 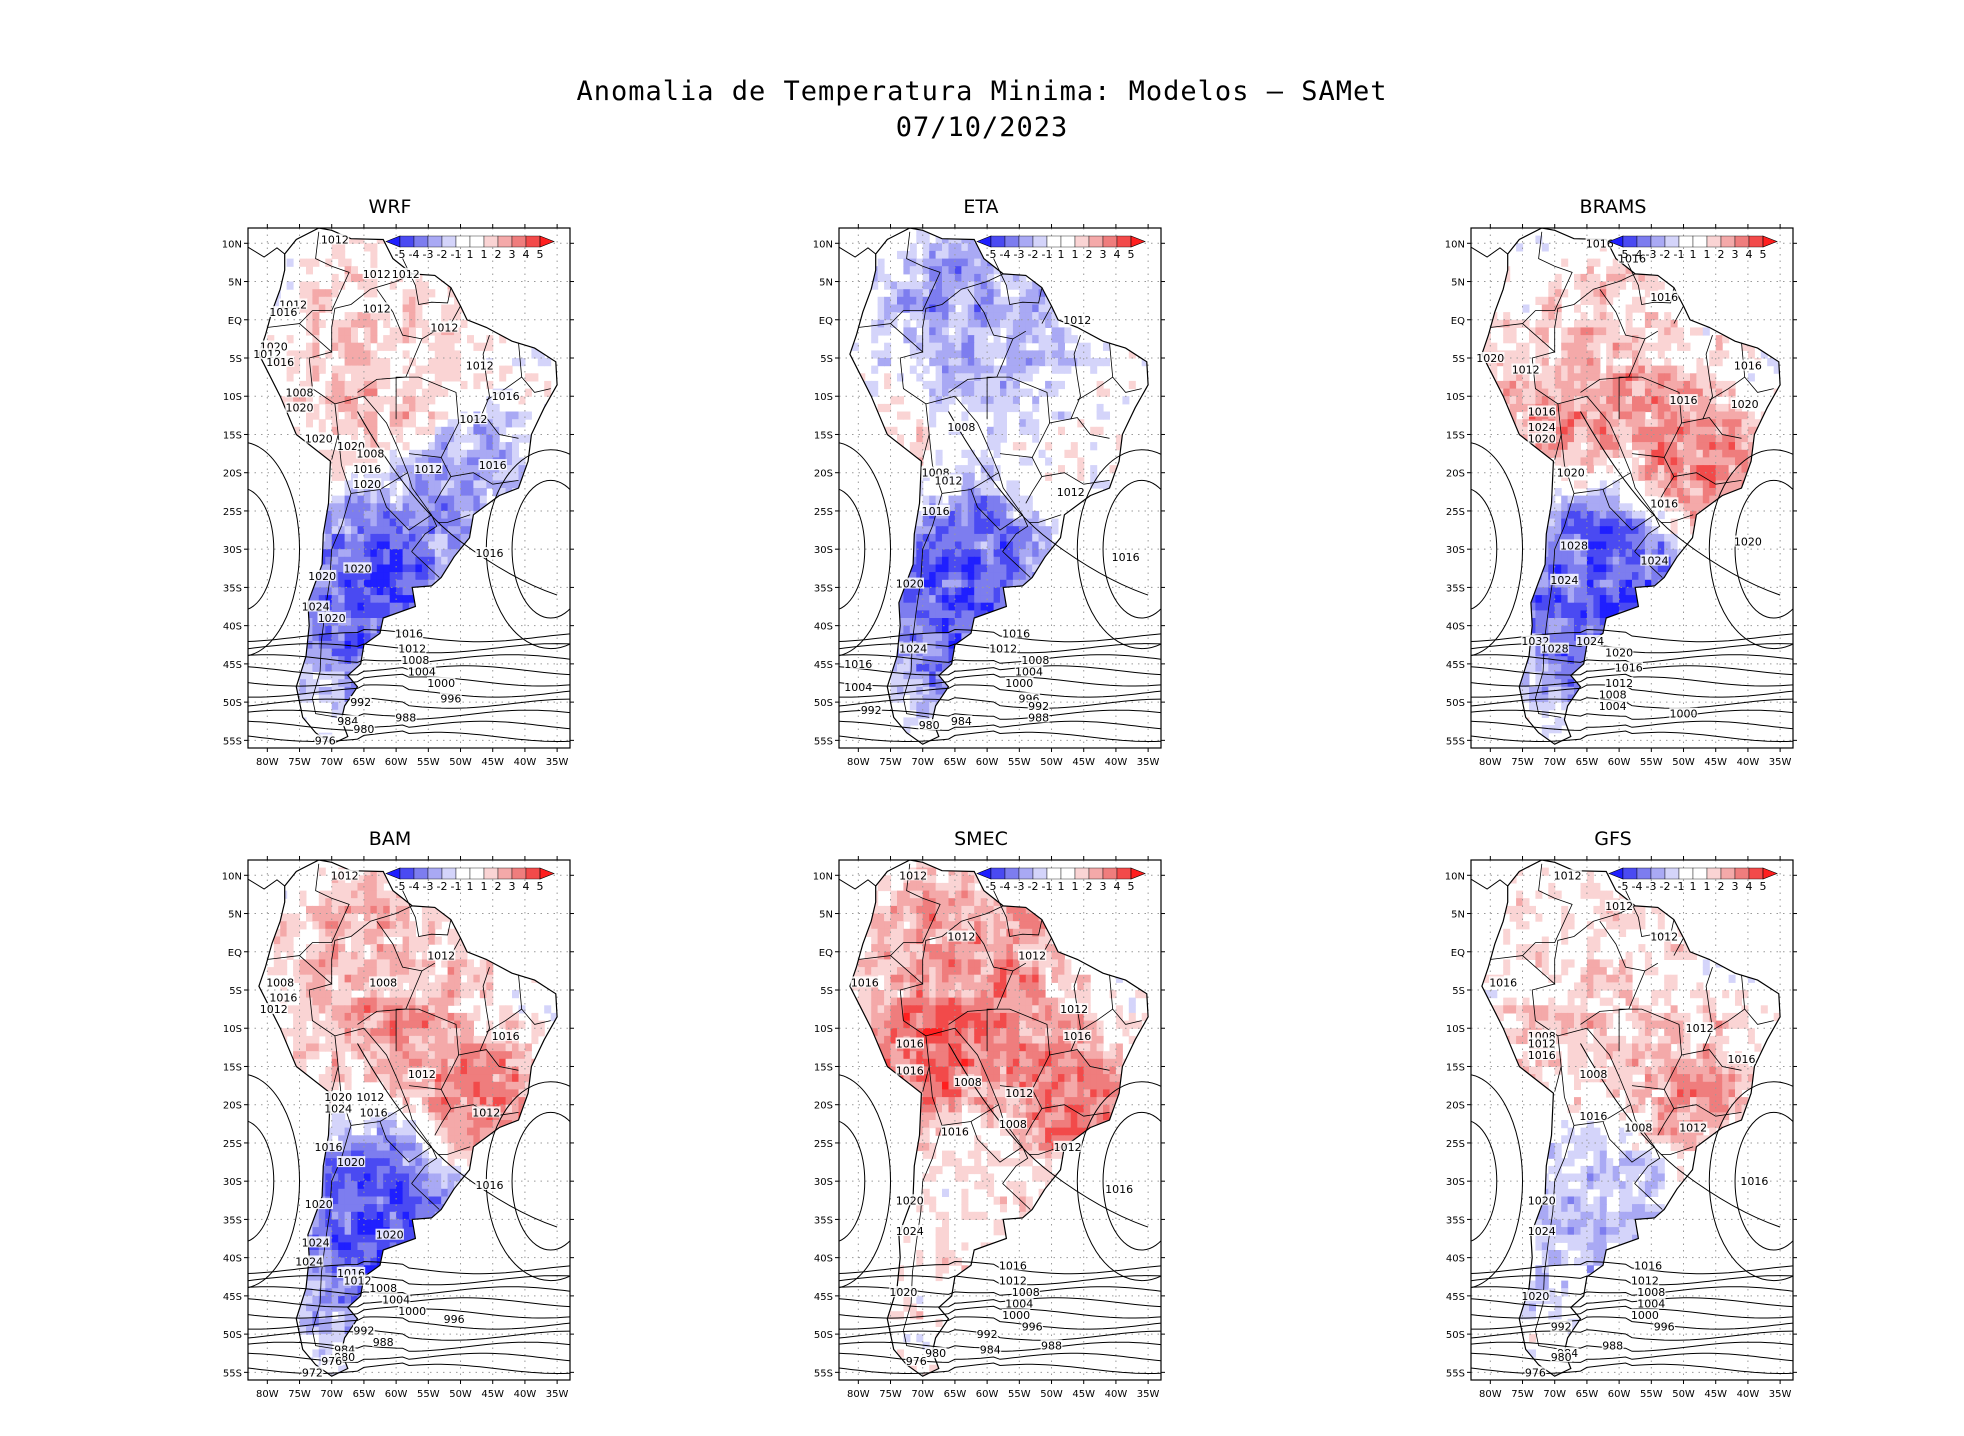 I want to click on lon-tick-label: 60W, so click(x=987, y=762).